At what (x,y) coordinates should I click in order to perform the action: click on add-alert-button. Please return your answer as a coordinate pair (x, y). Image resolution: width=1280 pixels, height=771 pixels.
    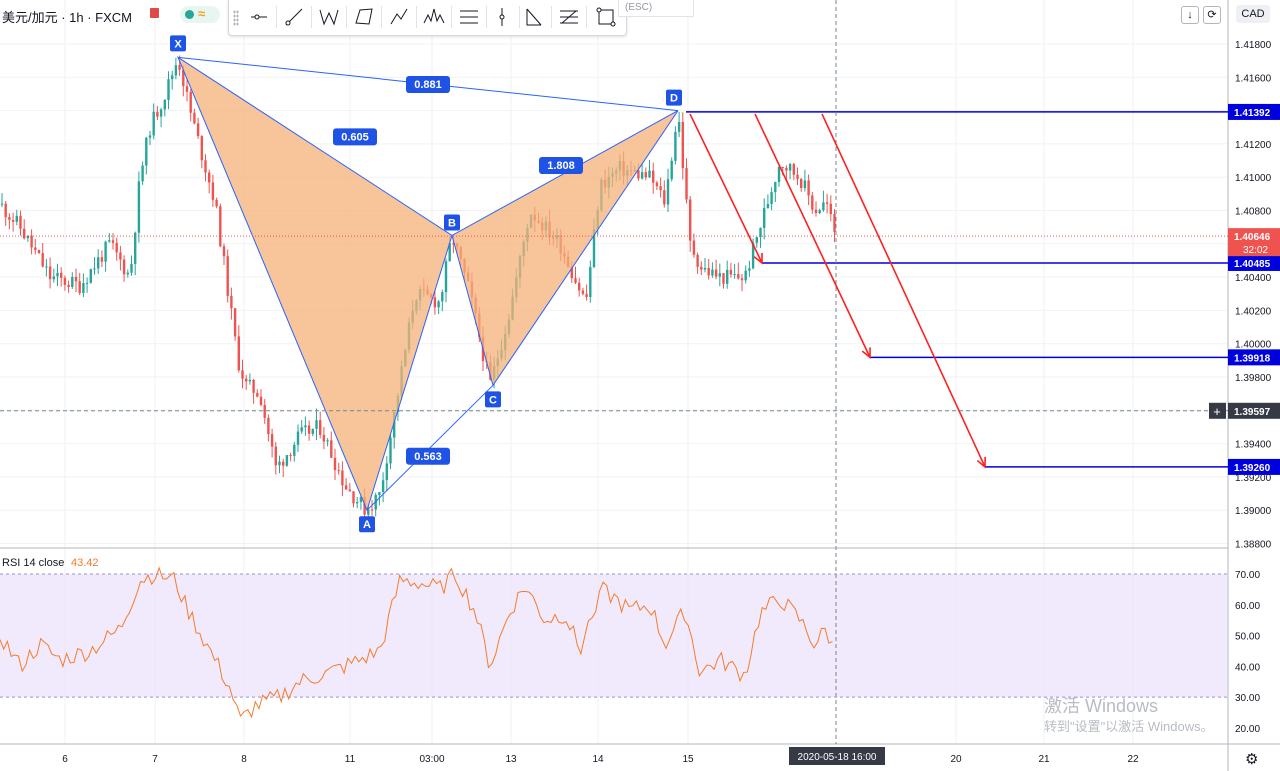
    Looking at the image, I should click on (1217, 410).